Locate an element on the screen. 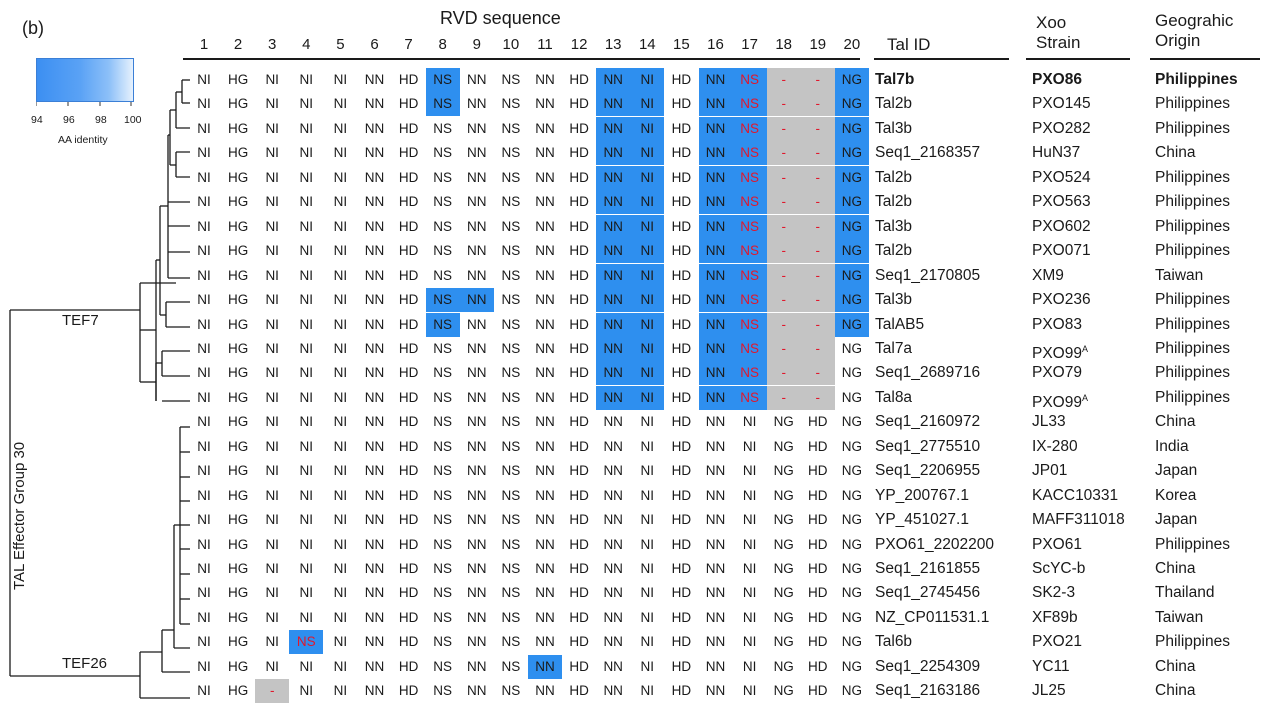 This screenshot has width=1266, height=711. column-number-9: 9 is located at coordinates (476, 44).